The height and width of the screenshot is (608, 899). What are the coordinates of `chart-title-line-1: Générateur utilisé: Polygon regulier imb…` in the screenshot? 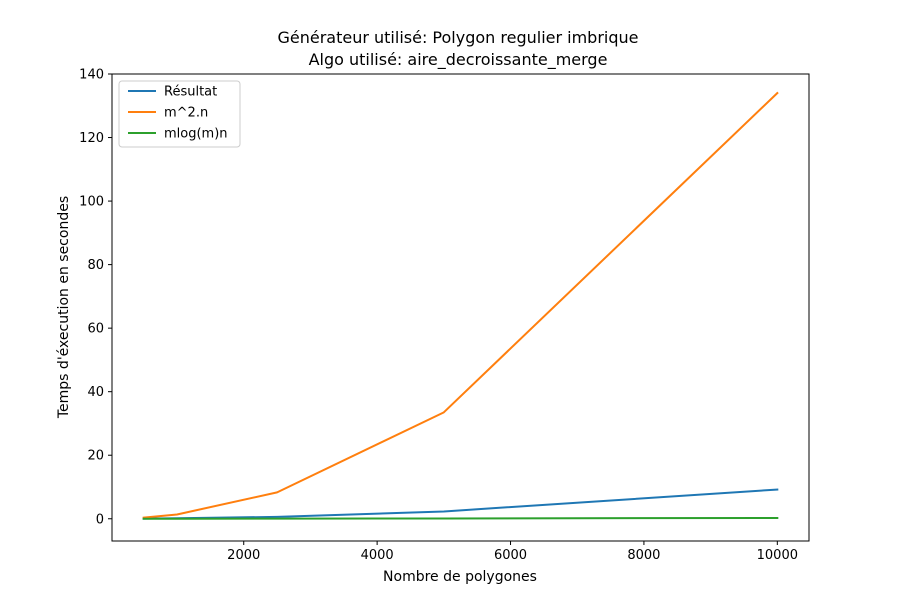 It's located at (457, 37).